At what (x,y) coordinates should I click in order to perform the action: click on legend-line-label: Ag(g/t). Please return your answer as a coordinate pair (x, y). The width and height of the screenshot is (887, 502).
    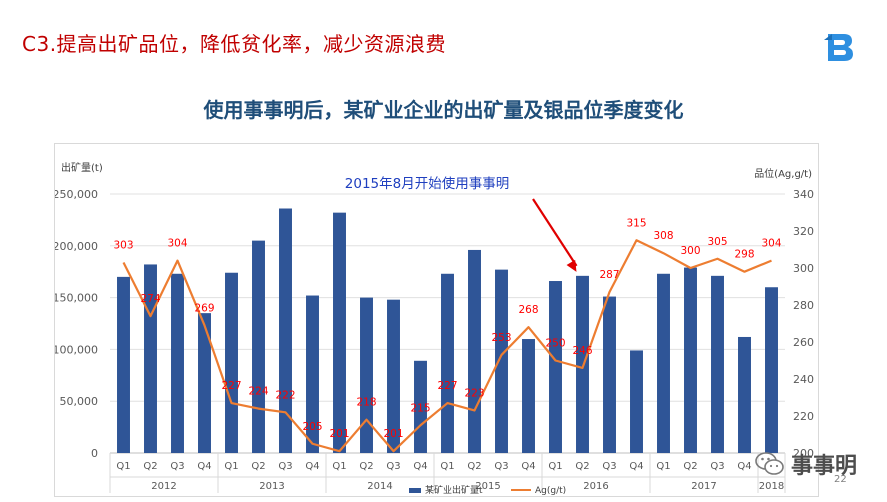
    Looking at the image, I should click on (550, 491).